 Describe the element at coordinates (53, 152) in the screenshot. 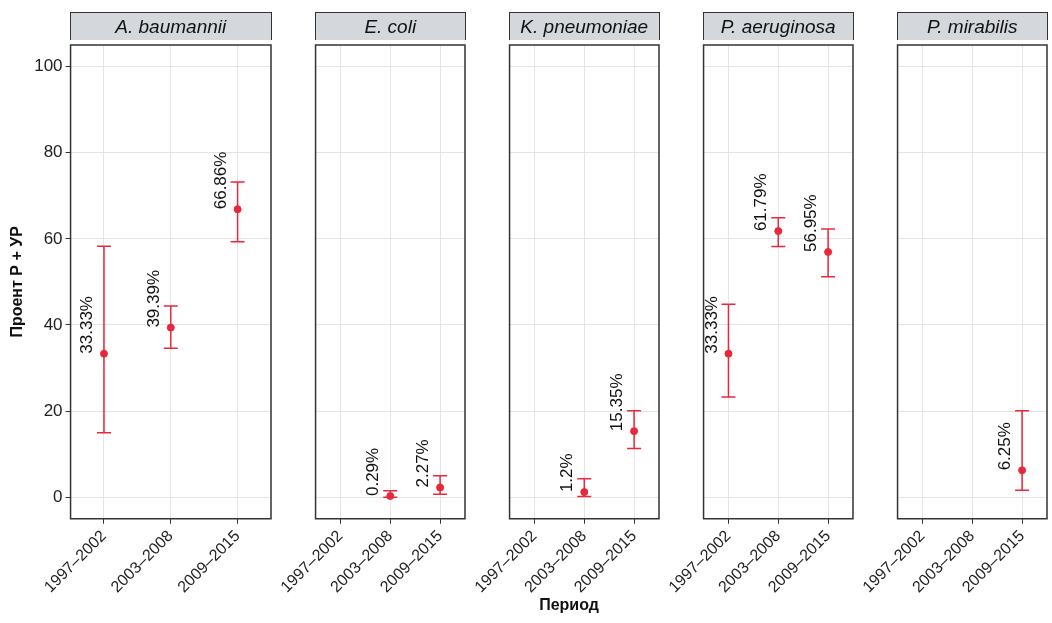

I see `y-tick-label: 80` at that location.